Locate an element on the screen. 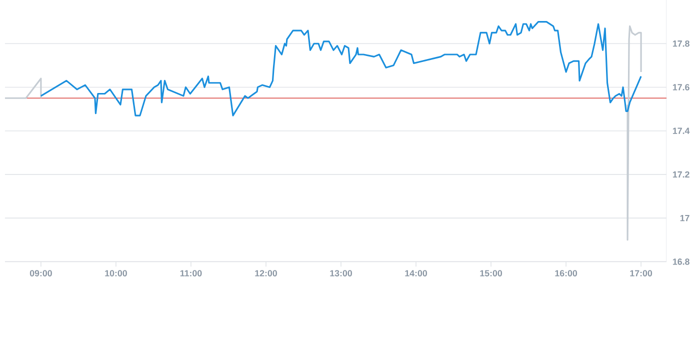 Image resolution: width=693 pixels, height=360 pixels. x-tick-label: 11:00 is located at coordinates (191, 273).